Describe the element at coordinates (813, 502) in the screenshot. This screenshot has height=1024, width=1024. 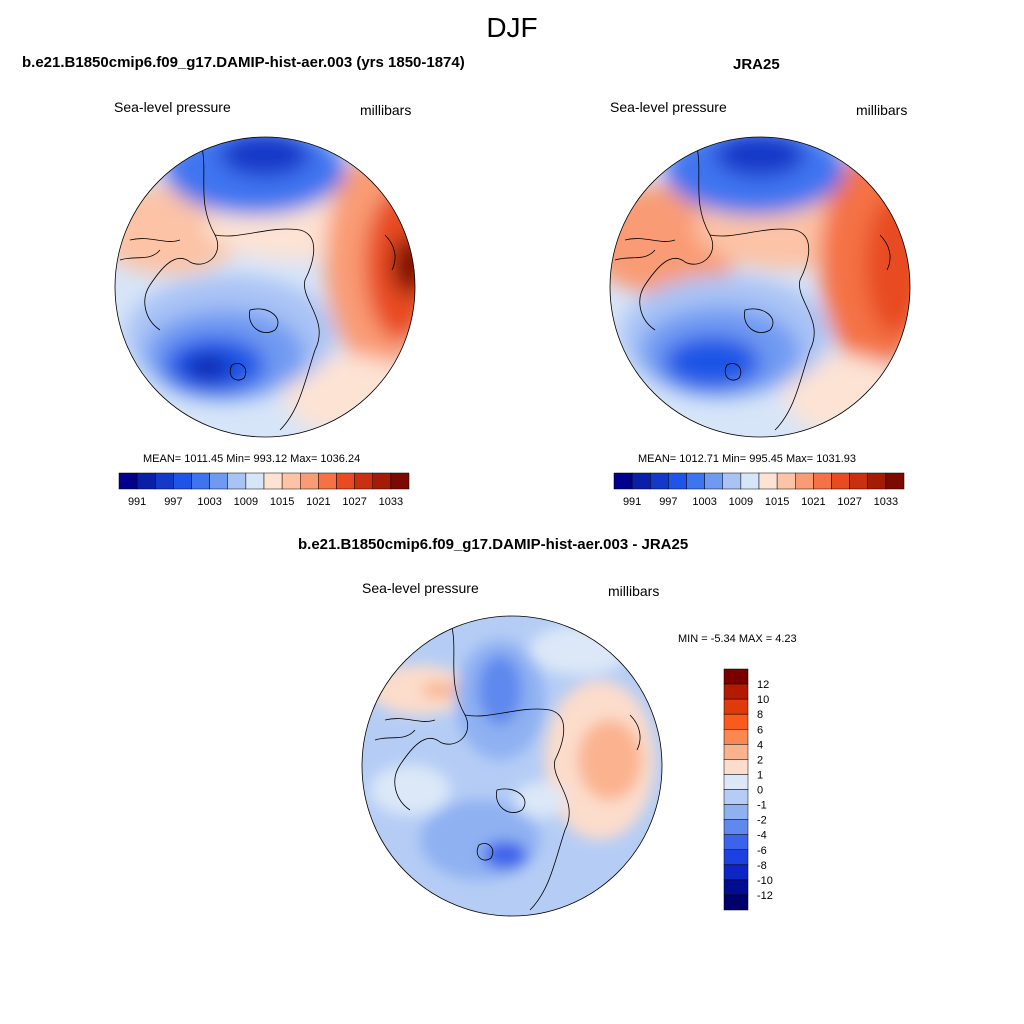
I see `obs-colorbar-tick-label: 1021` at that location.